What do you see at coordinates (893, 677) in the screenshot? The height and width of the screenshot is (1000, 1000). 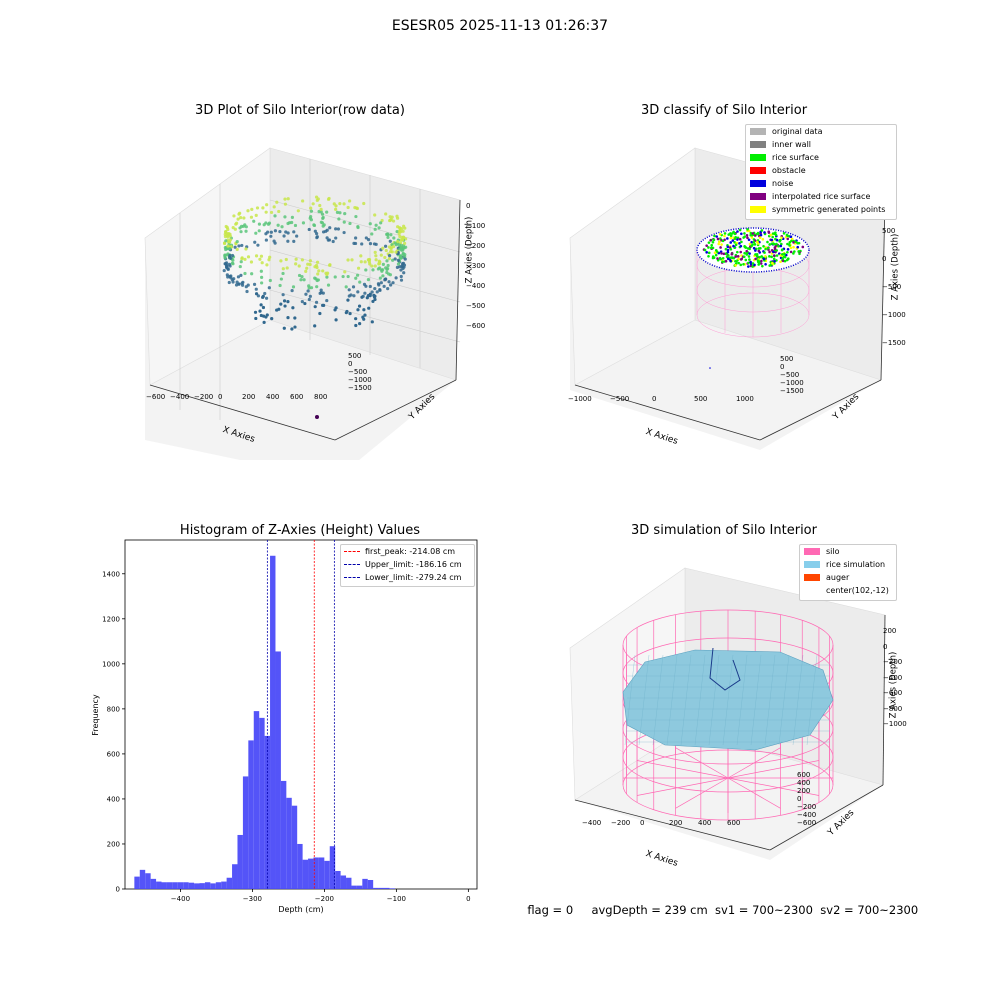 I see `plot4-z-tick-3: −400` at bounding box center [893, 677].